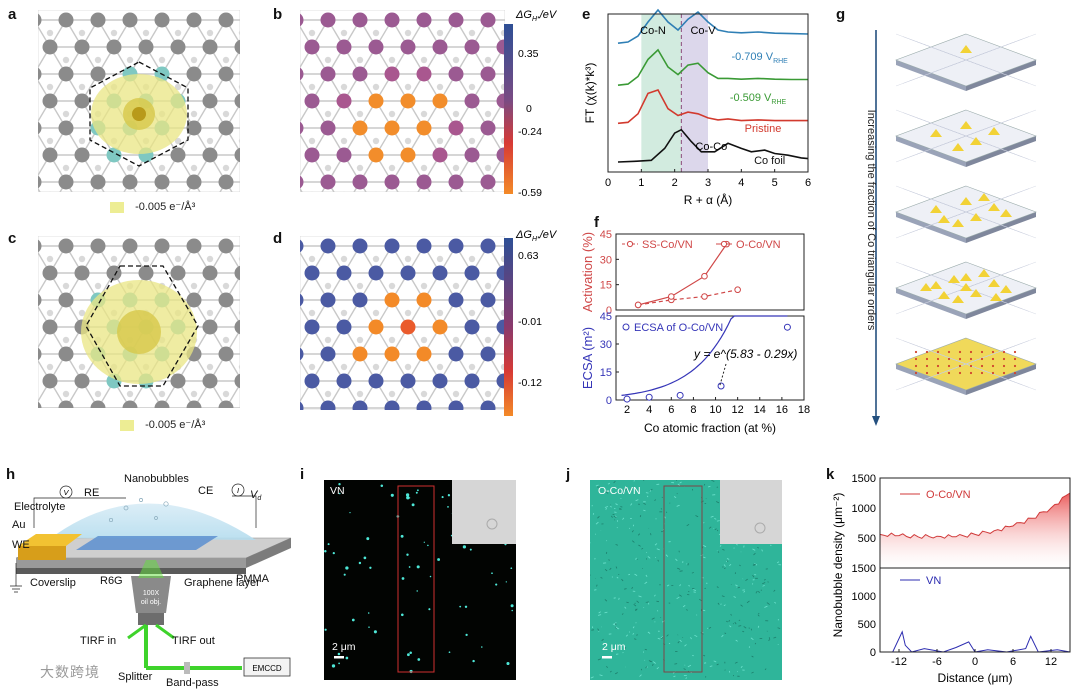  What do you see at coordinates (147, 543) in the screenshot?
I see `graphene-layer` at bounding box center [147, 543].